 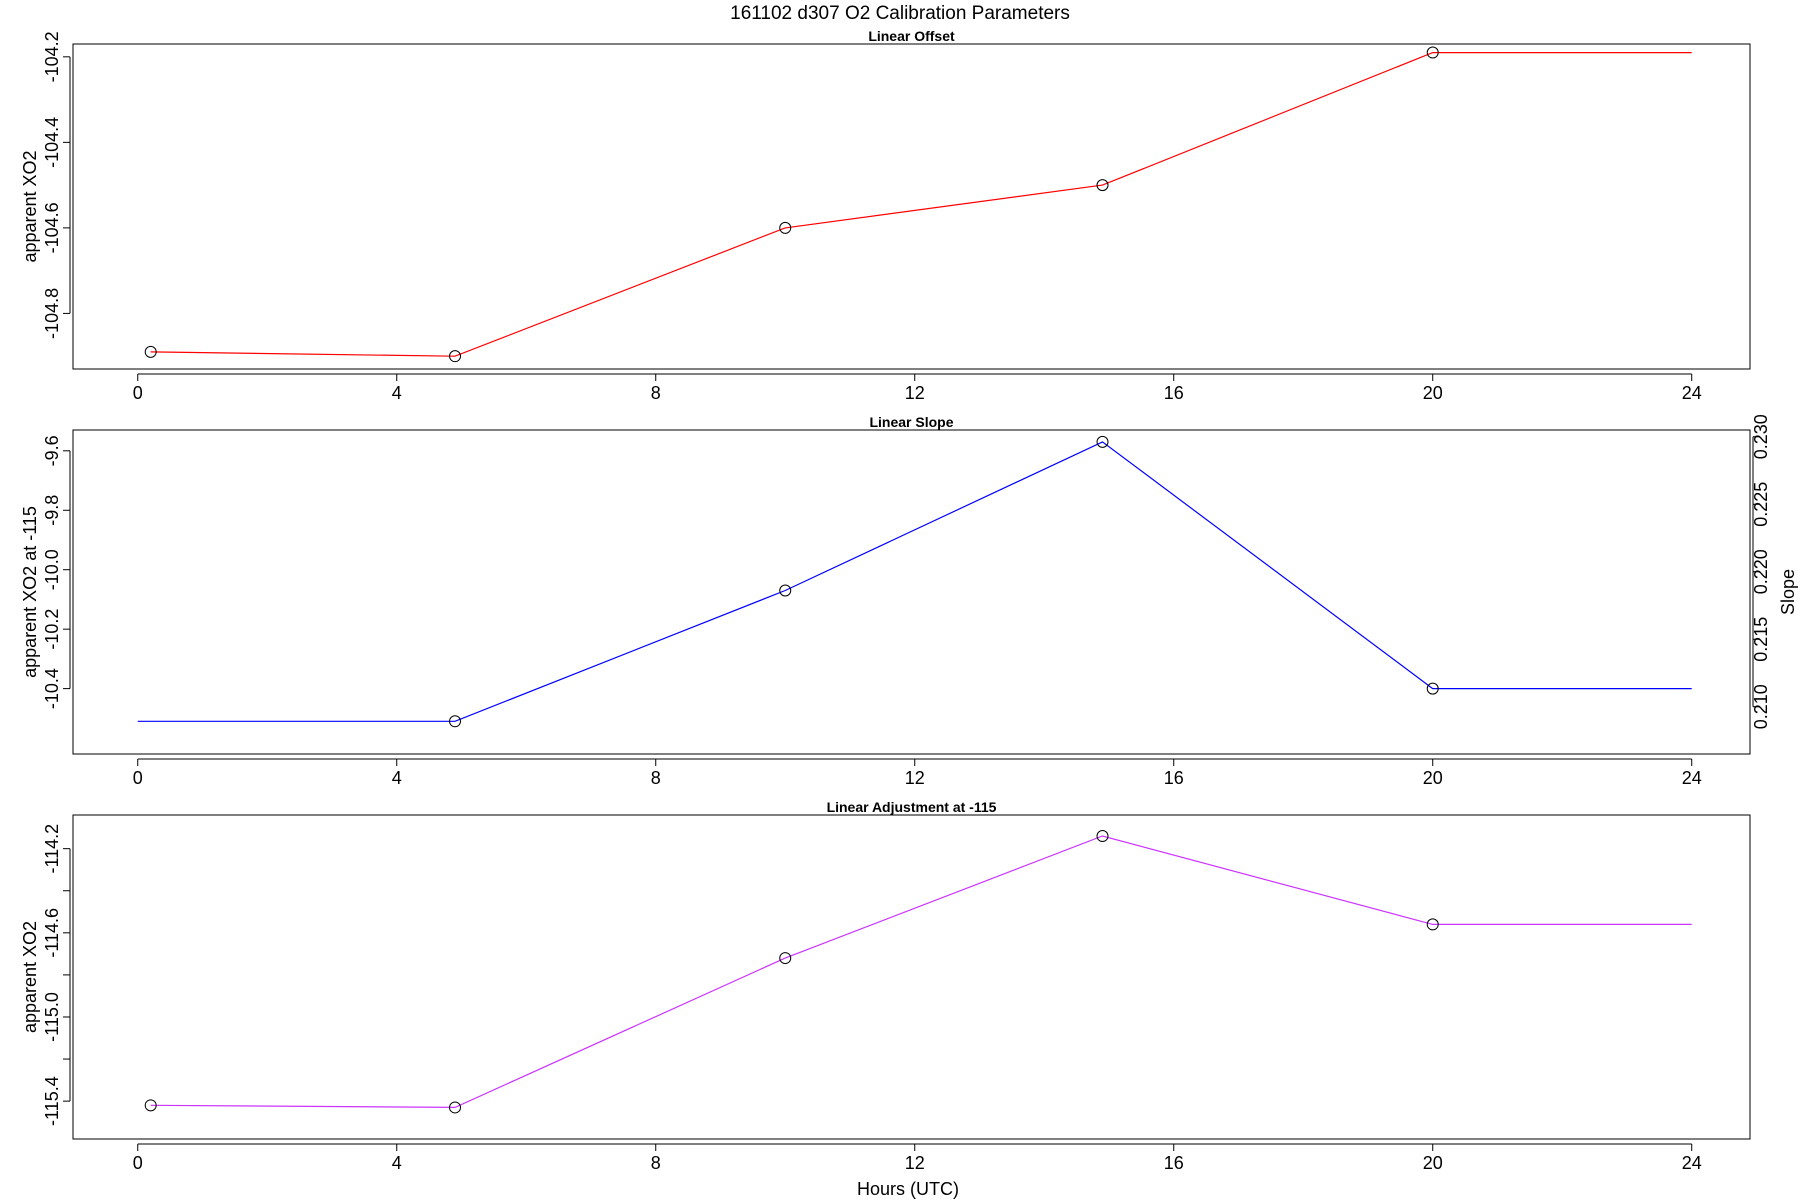 I want to click on x-tick-label-offset: 12, so click(x=915, y=393).